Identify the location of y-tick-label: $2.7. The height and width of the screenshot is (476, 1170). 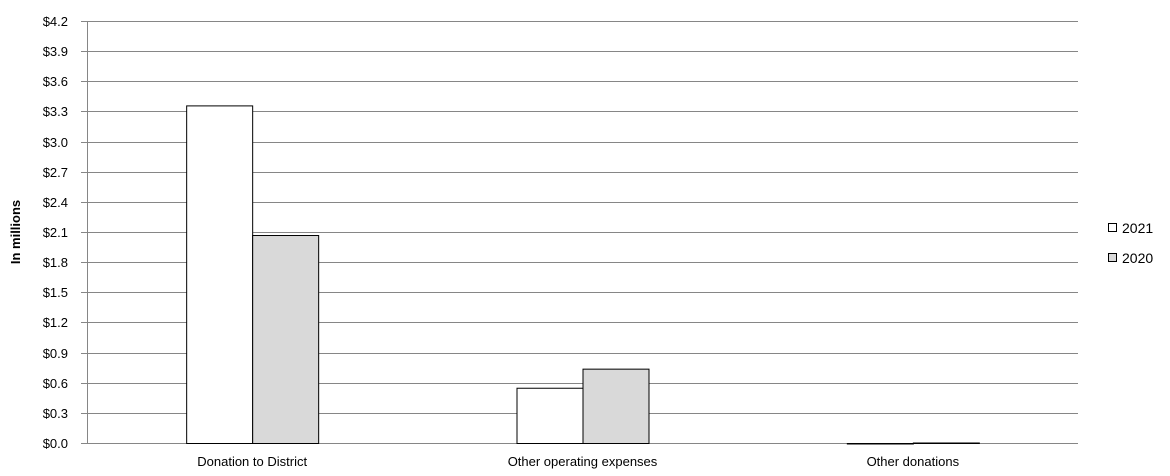
(55, 172).